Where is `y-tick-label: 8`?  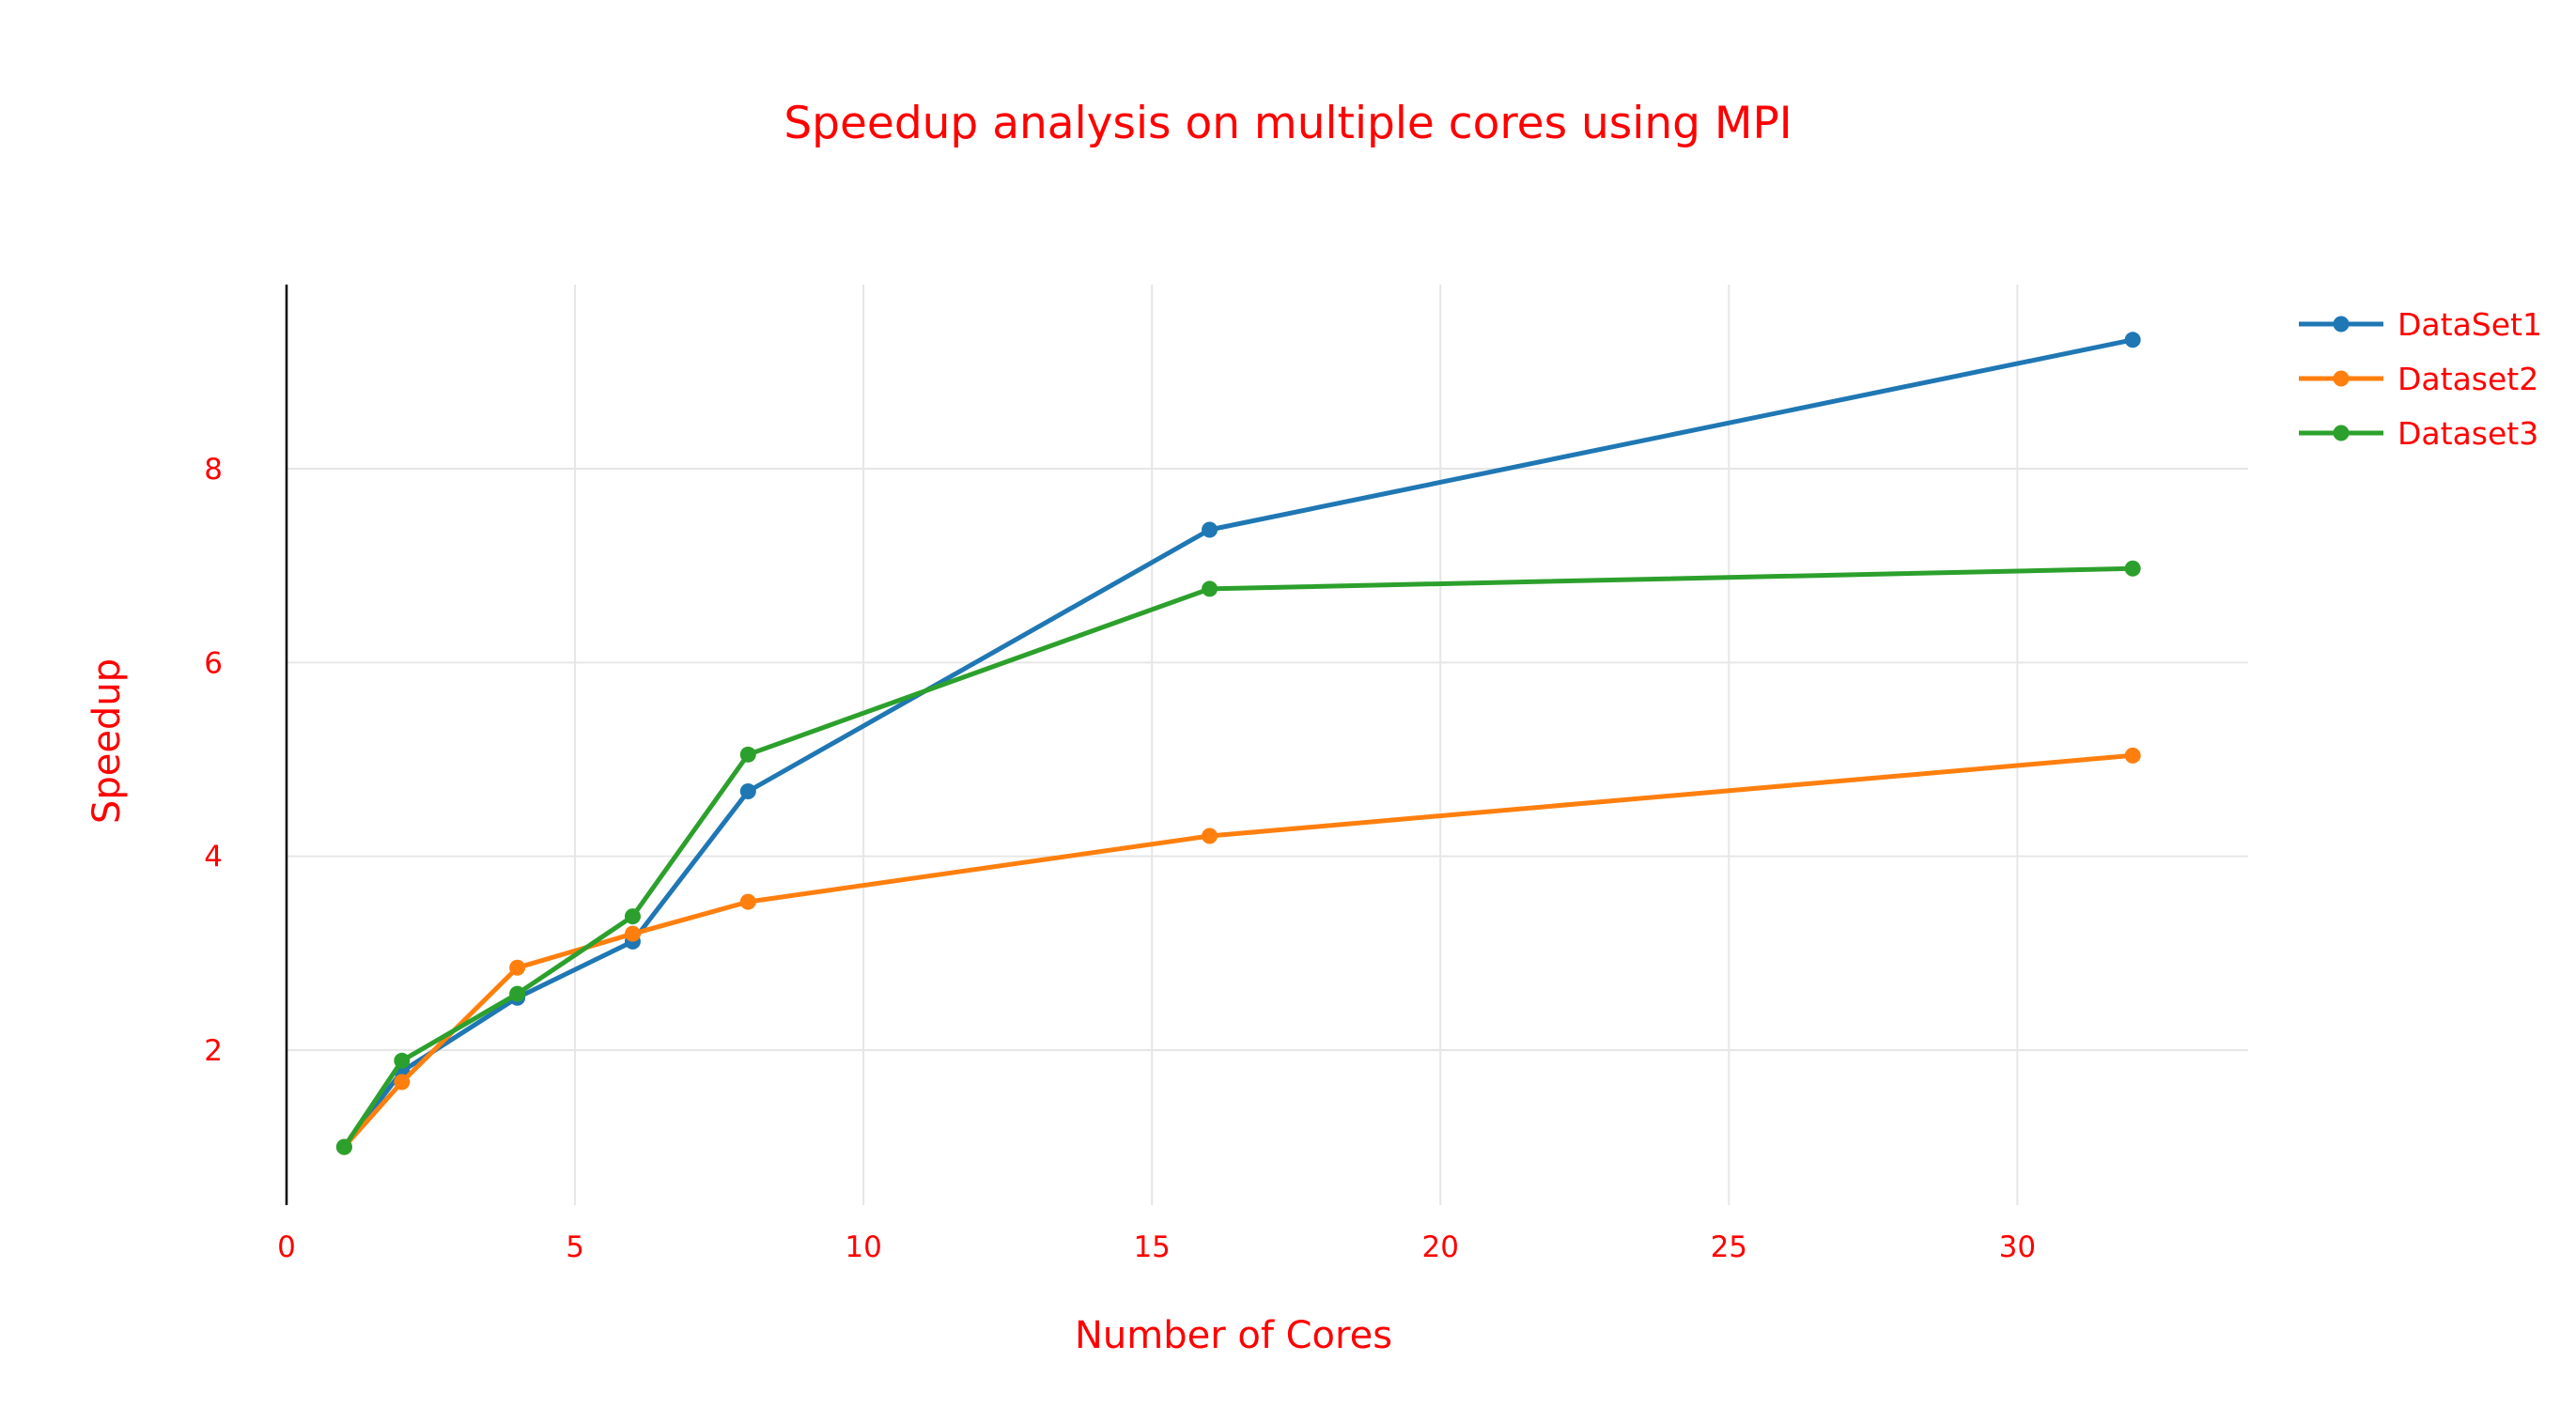
y-tick-label: 8 is located at coordinates (213, 470).